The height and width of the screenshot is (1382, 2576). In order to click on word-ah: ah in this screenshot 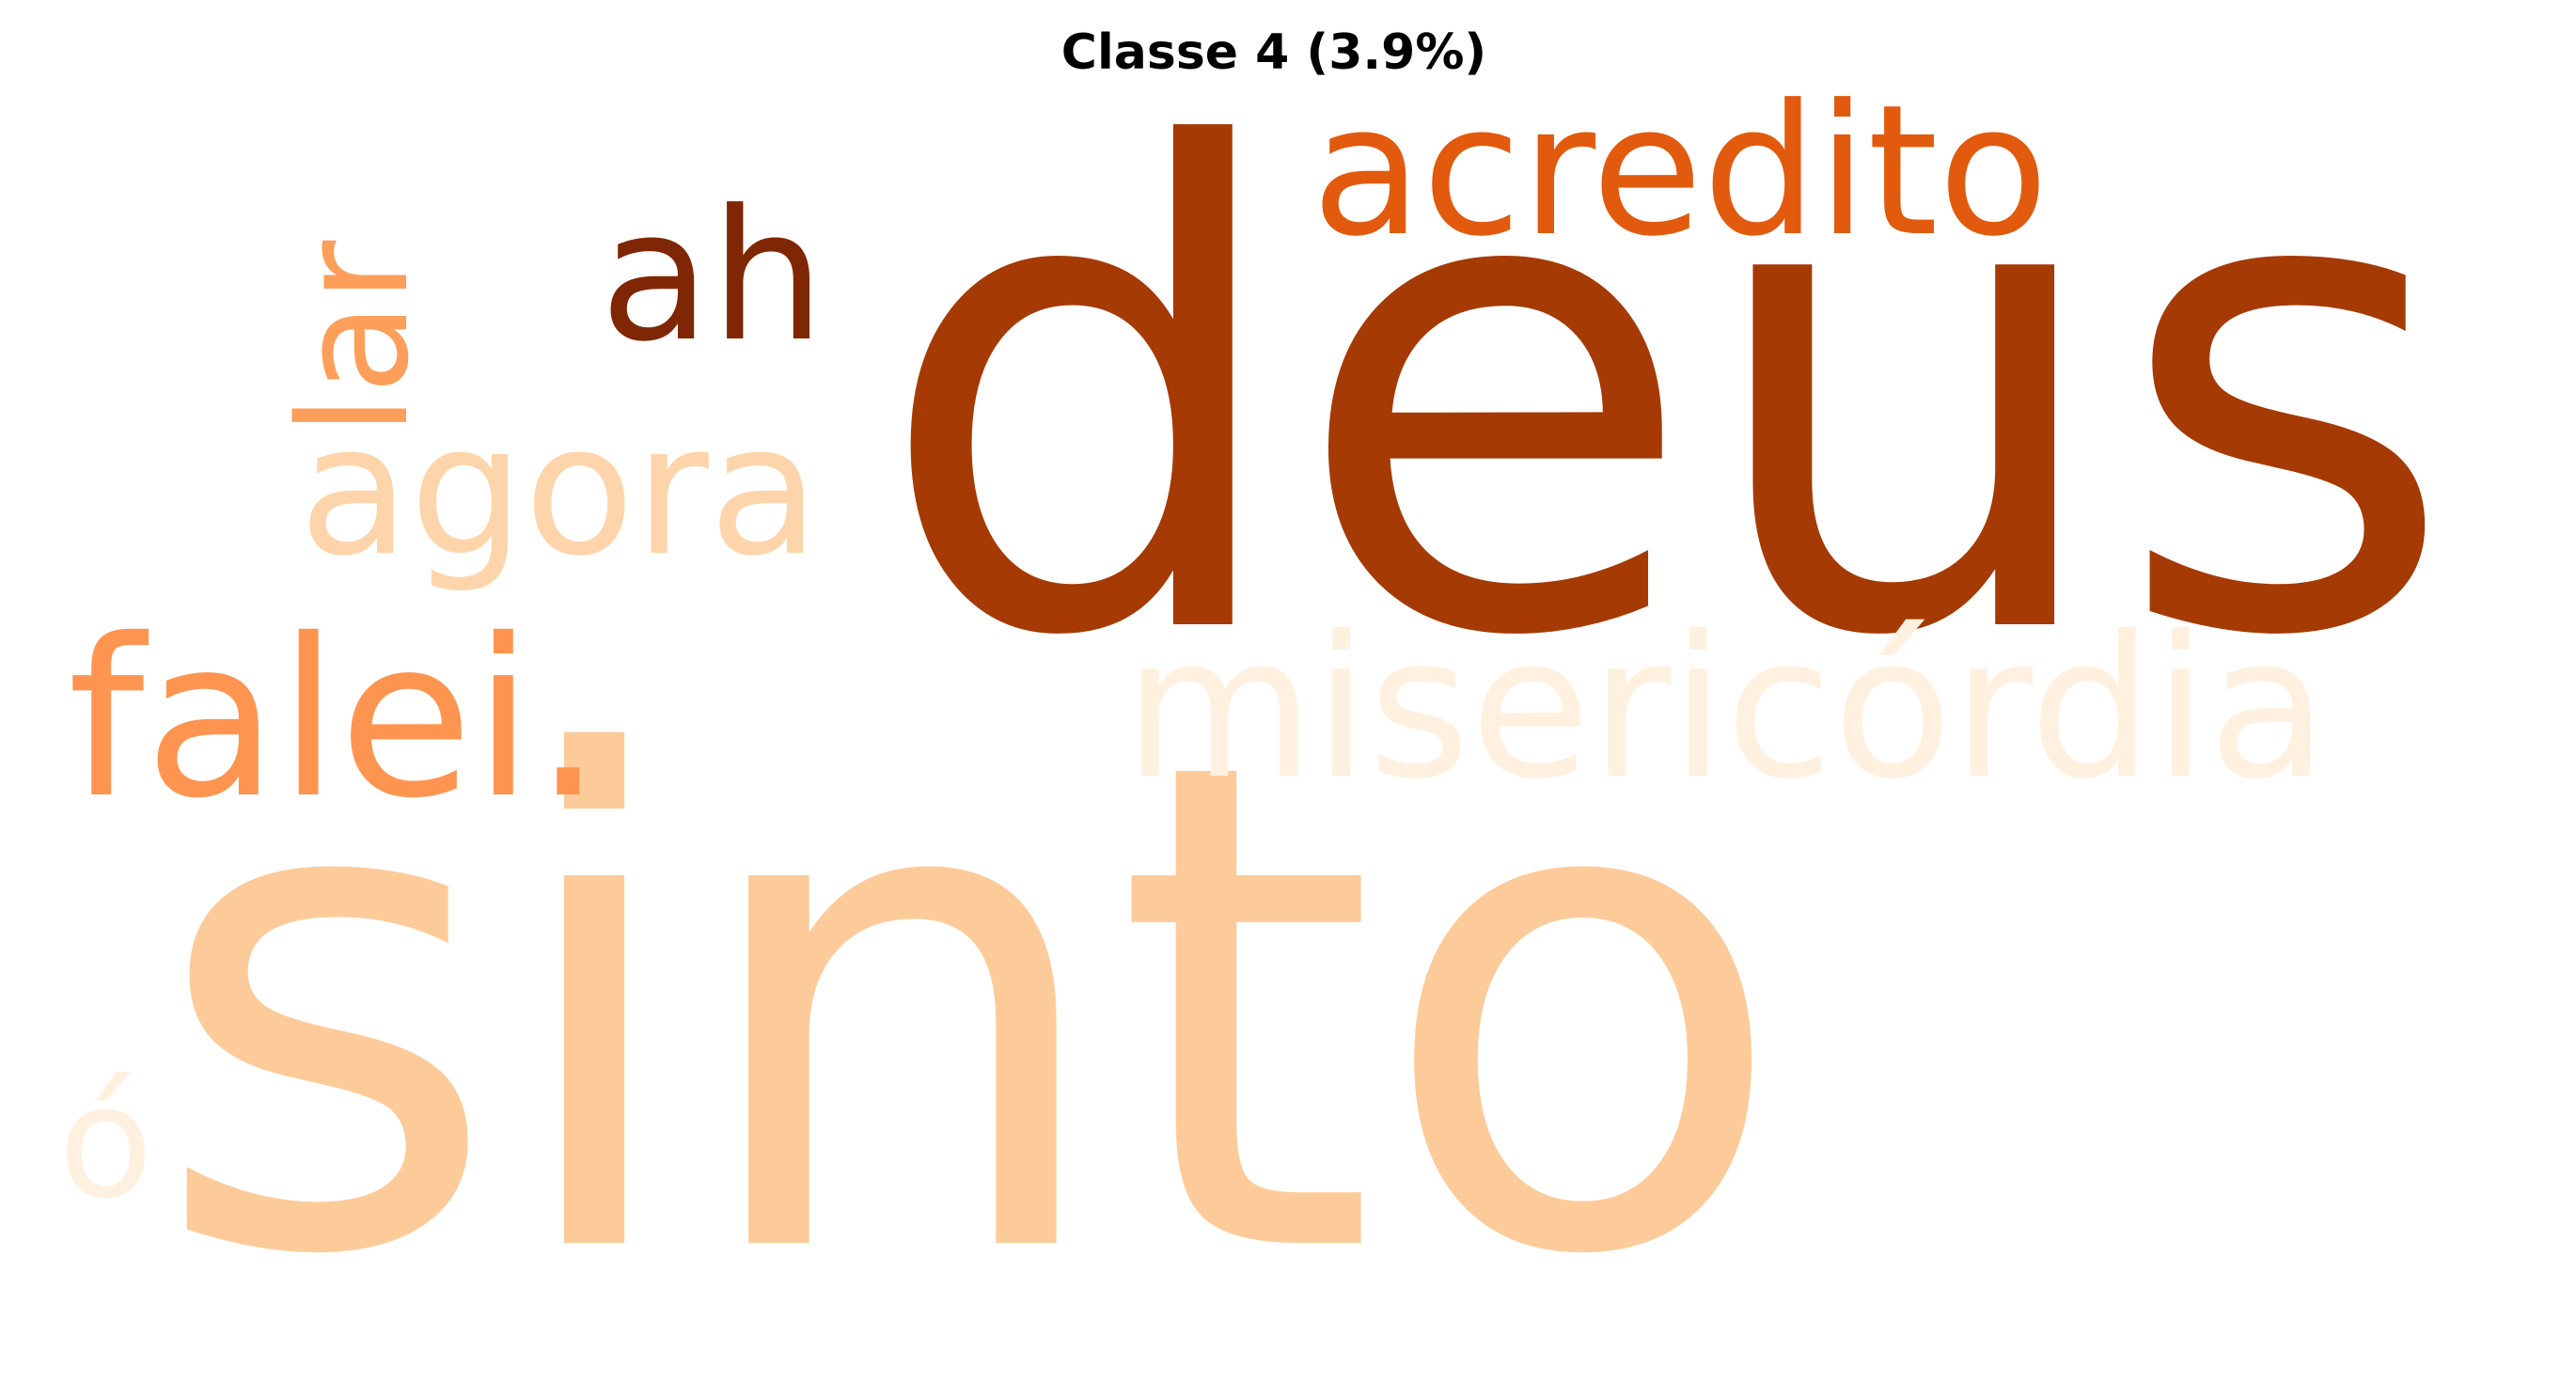, I will do `click(712, 277)`.